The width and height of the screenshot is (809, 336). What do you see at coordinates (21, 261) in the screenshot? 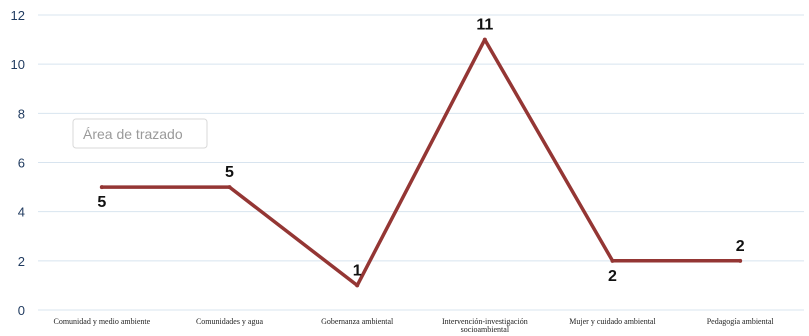
I see `y-tick-label: 2` at bounding box center [21, 261].